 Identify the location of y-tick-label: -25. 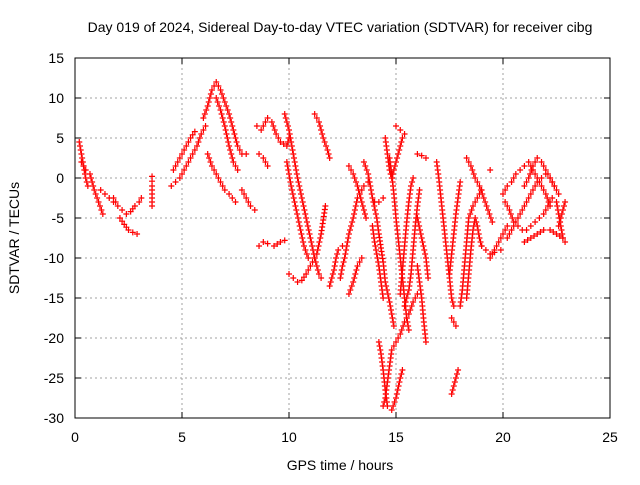
(54, 378).